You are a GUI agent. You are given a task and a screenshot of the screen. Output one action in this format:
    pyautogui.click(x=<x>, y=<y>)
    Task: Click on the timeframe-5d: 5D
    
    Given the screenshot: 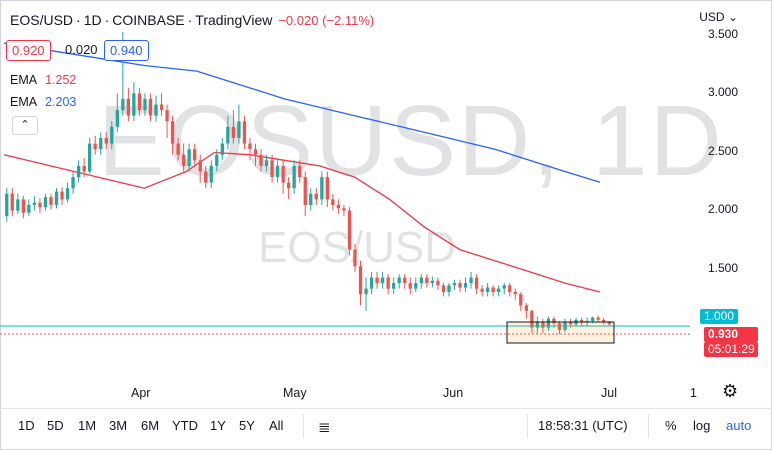 What is the action you would take?
    pyautogui.click(x=55, y=425)
    